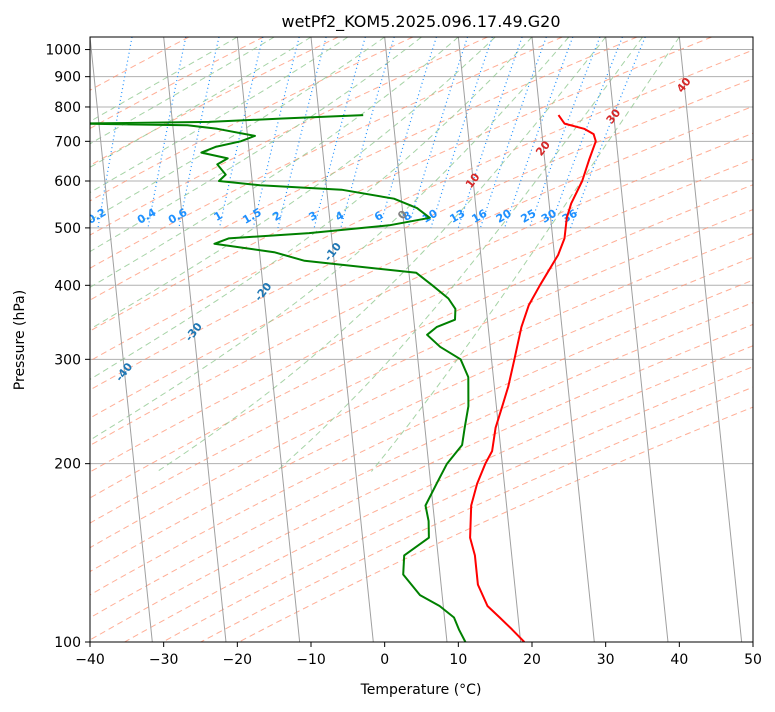  What do you see at coordinates (679, 660) in the screenshot?
I see `x-tick-label: 40` at bounding box center [679, 660].